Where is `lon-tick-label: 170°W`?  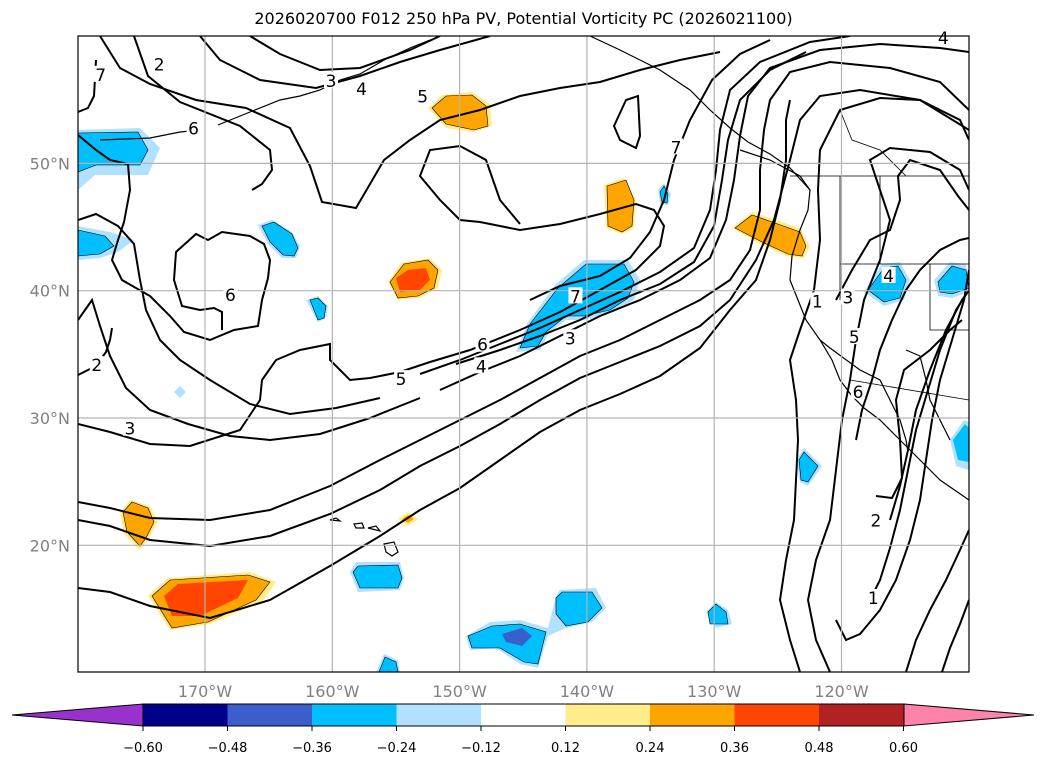 lon-tick-label: 170°W is located at coordinates (205, 691).